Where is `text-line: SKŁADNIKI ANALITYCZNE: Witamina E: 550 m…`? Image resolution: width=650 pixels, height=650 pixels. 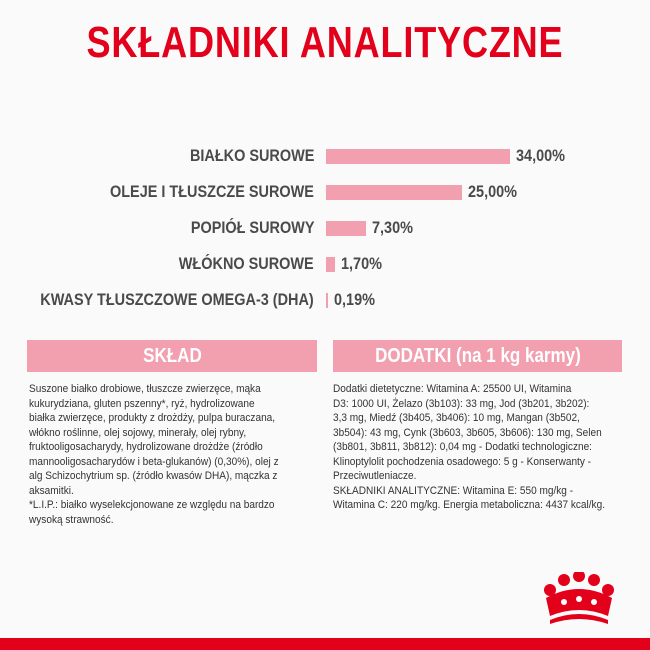
text-line: SKŁADNIKI ANALITYCZNE: Witamina E: 550 m… is located at coordinates (453, 490).